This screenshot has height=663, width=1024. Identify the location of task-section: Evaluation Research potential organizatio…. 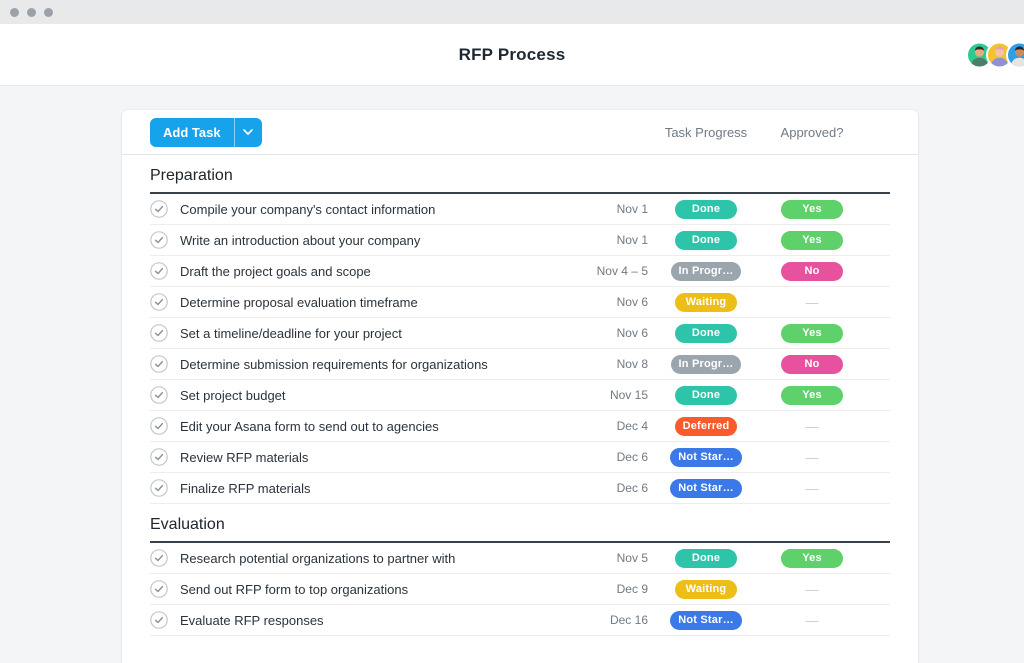
(520, 576).